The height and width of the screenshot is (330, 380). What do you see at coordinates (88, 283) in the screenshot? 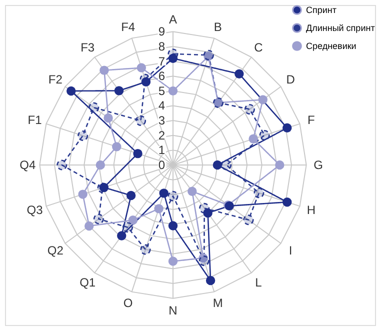
I see `spoke-label: Q1` at bounding box center [88, 283].